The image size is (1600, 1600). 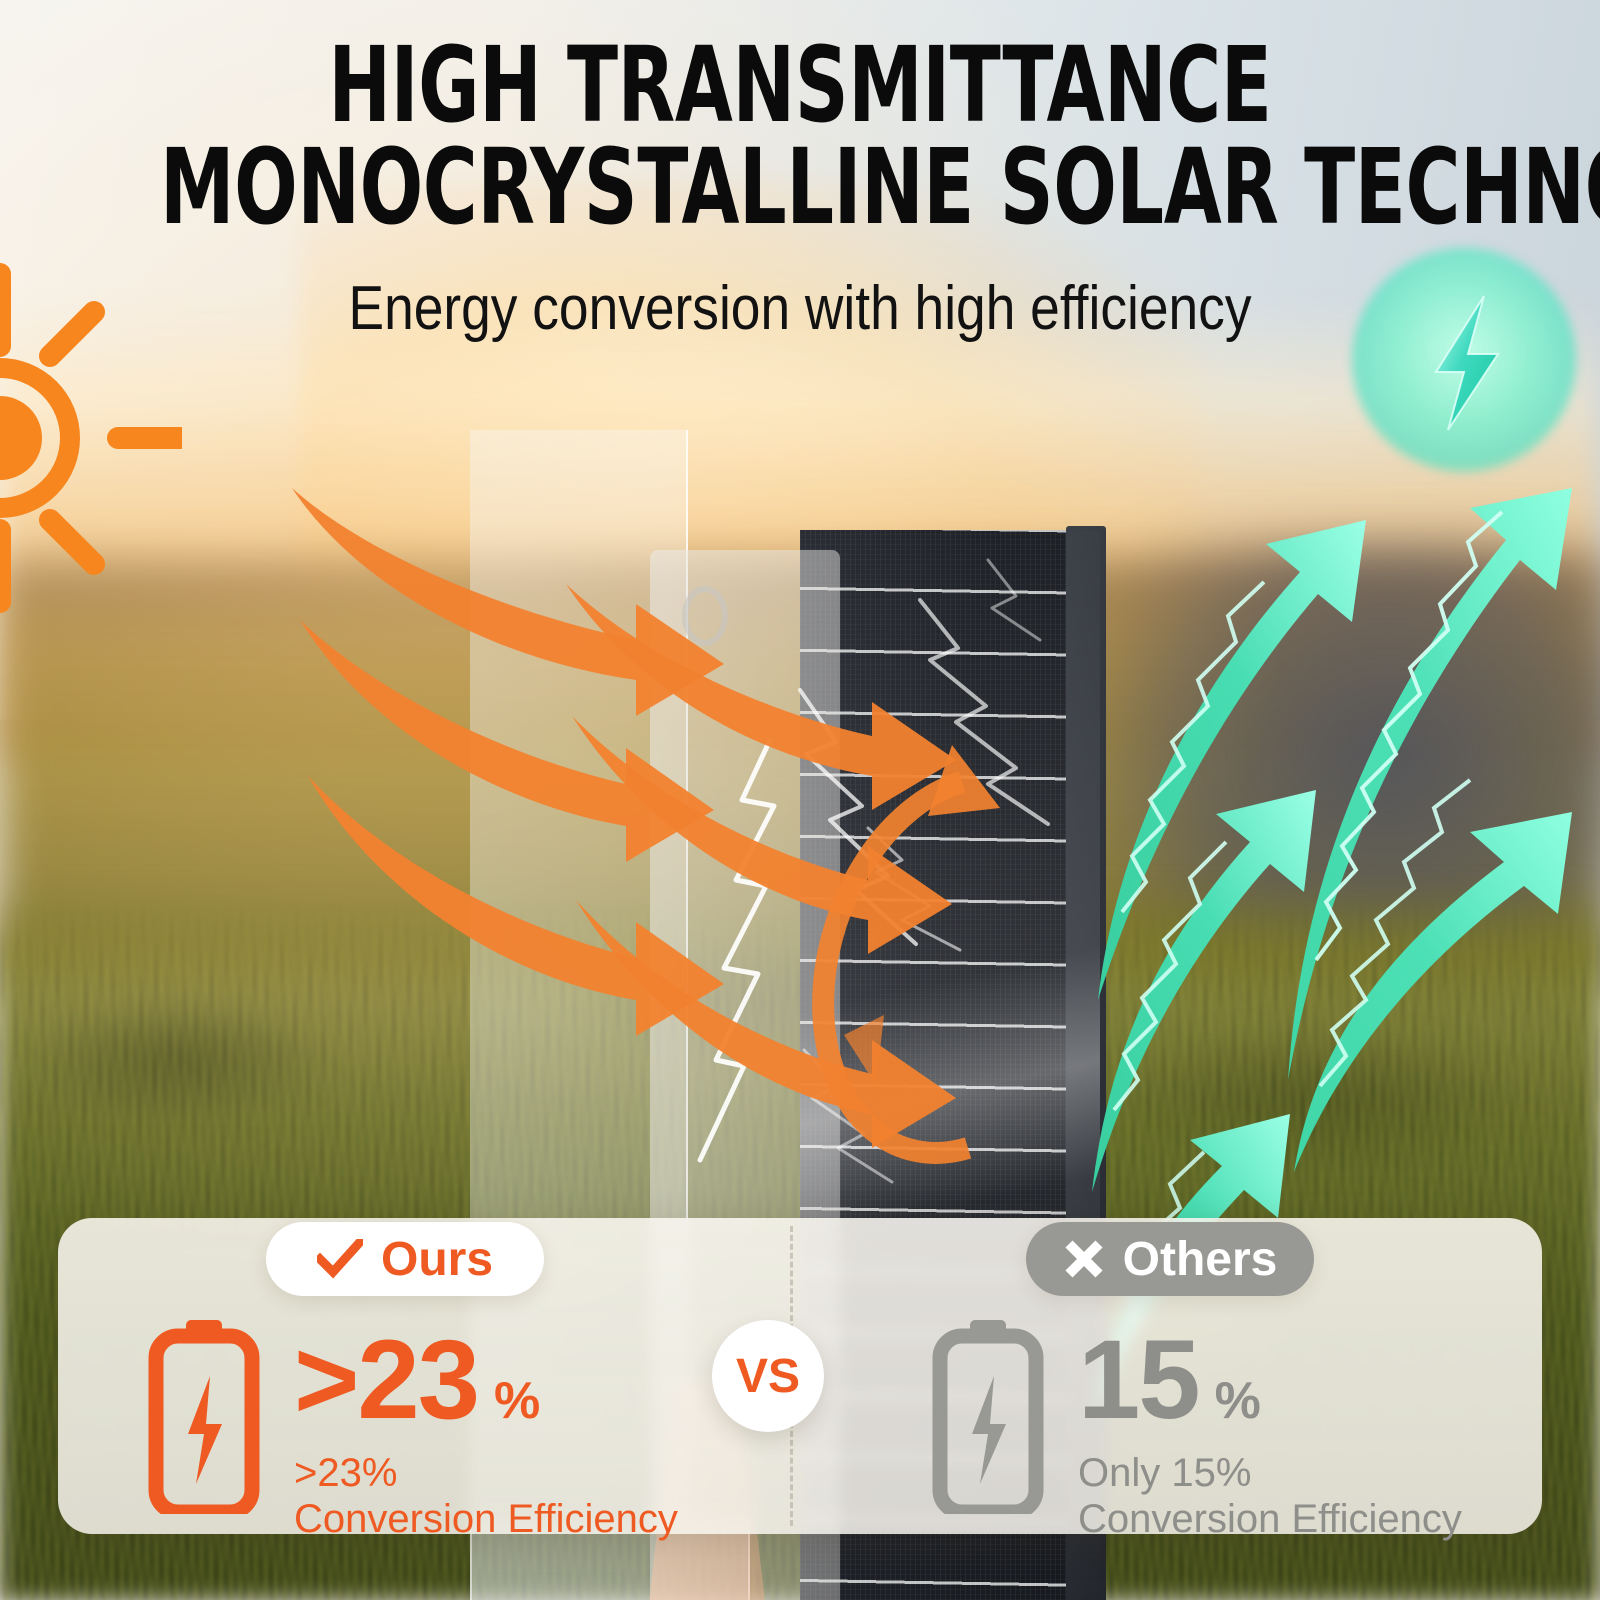 What do you see at coordinates (1464, 360) in the screenshot?
I see `lightning-bolt-badge-icon` at bounding box center [1464, 360].